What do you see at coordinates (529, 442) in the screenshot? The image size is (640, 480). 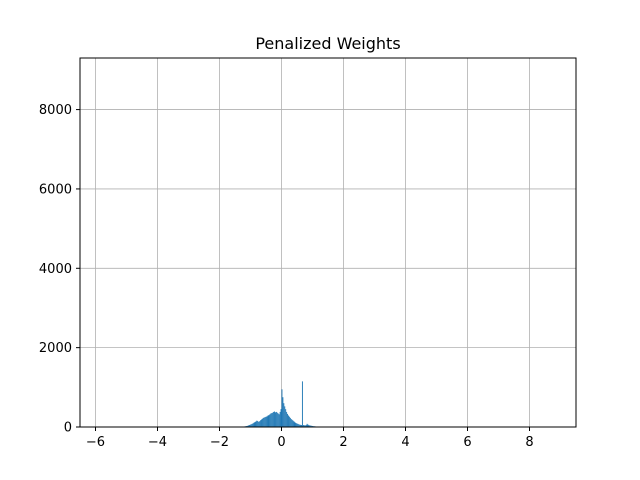 I see `x-tick-label: 8` at bounding box center [529, 442].